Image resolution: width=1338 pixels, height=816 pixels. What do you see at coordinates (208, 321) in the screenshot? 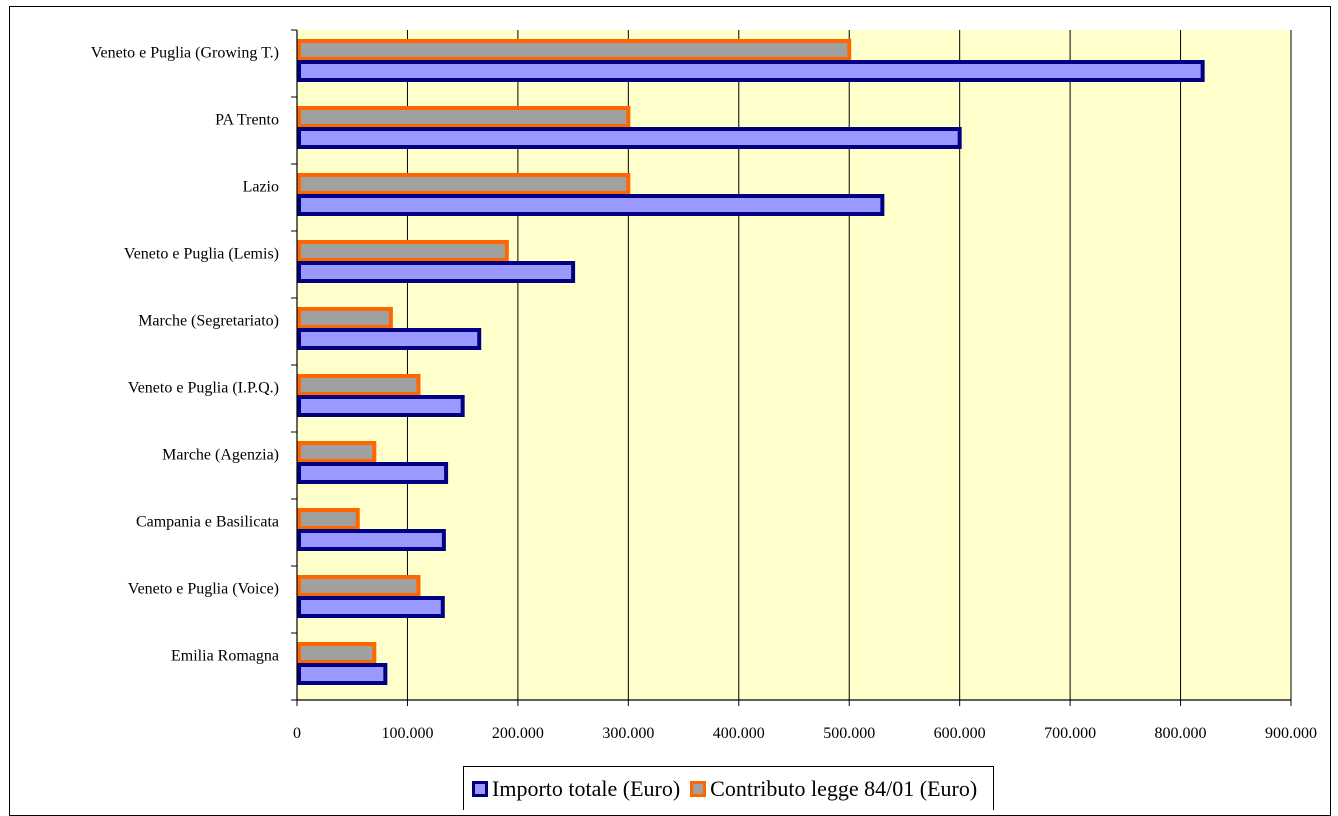
I see `category-label: Marche (Segretariato)` at bounding box center [208, 321].